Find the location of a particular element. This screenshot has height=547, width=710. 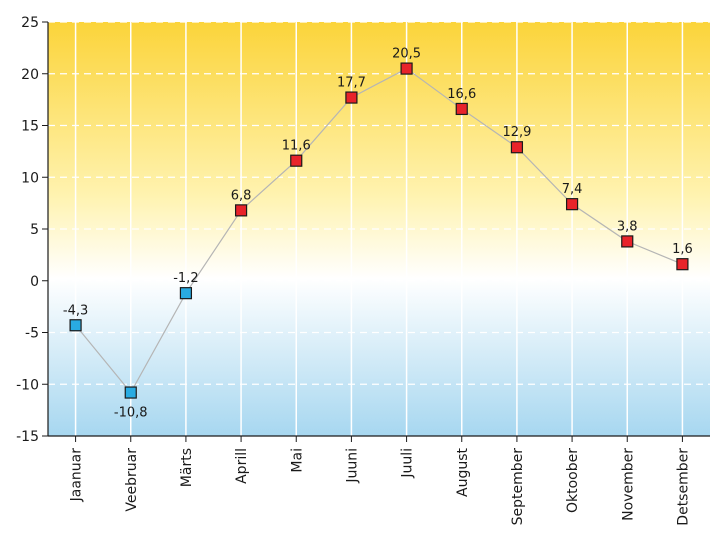

data-label: 16,6 is located at coordinates (461, 94).